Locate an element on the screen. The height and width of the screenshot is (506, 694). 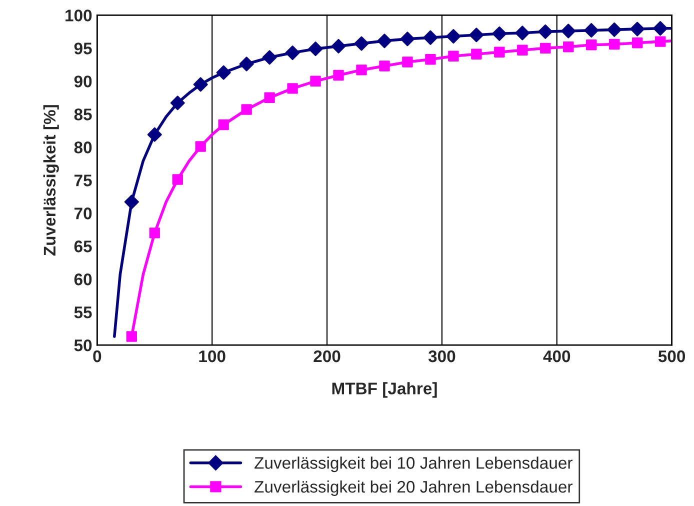
y-tick-label: 65 is located at coordinates (83, 246).